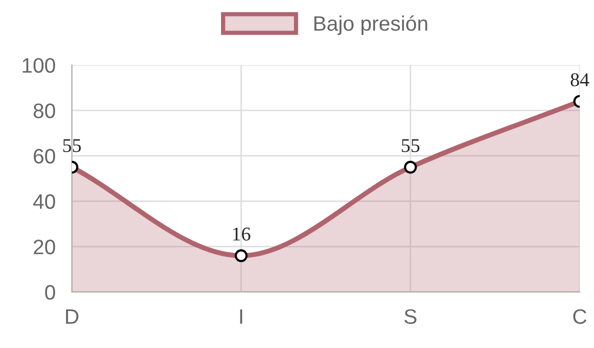 This screenshot has height=348, width=594. I want to click on x-tick-label: D, so click(72, 316).